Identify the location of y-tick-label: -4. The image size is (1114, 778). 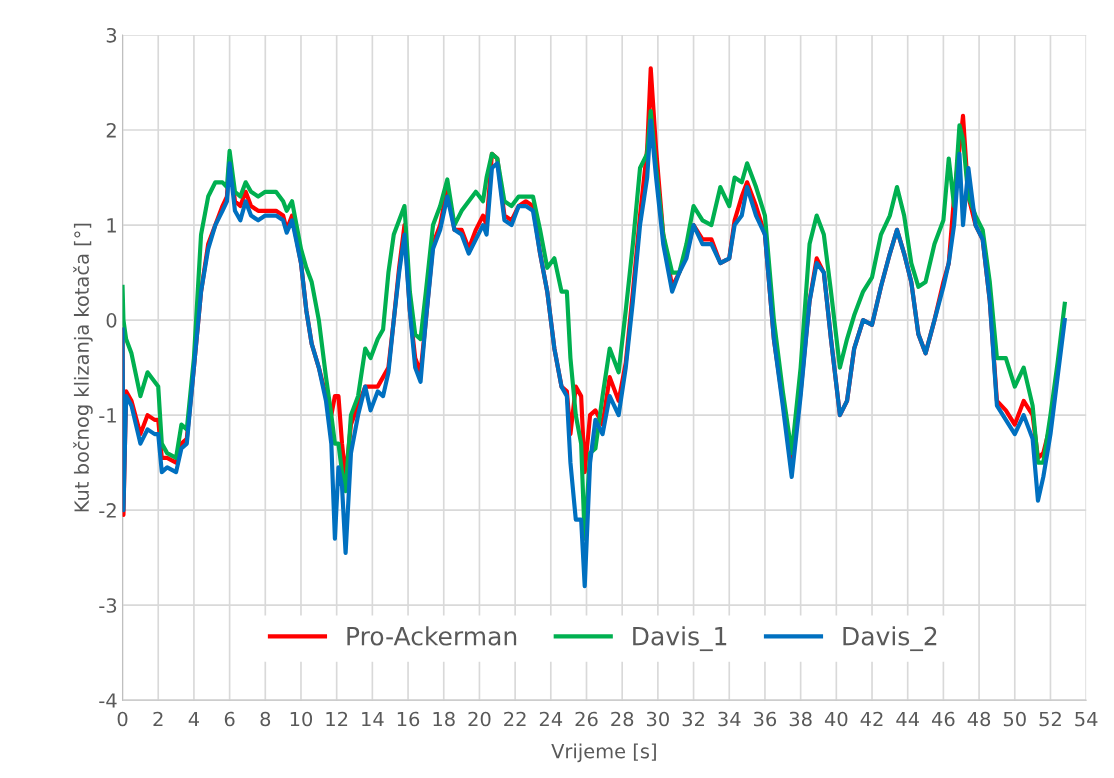
(108, 700).